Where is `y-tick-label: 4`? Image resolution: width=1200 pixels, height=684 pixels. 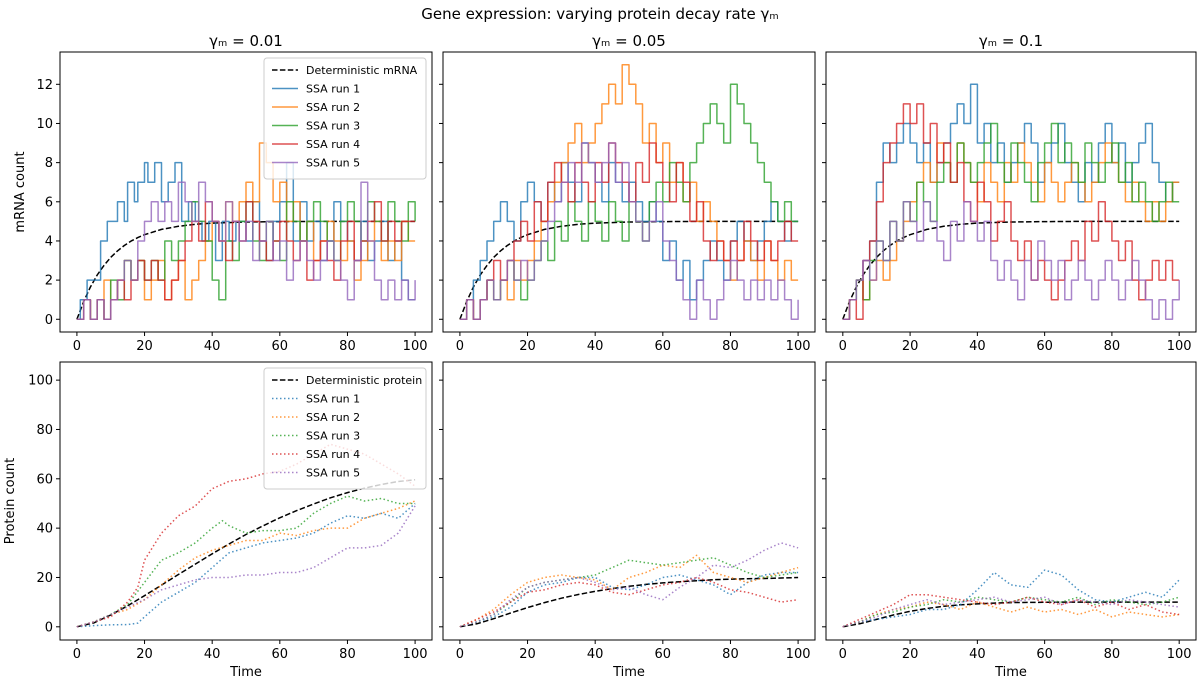 y-tick-label: 4 is located at coordinates (49, 241).